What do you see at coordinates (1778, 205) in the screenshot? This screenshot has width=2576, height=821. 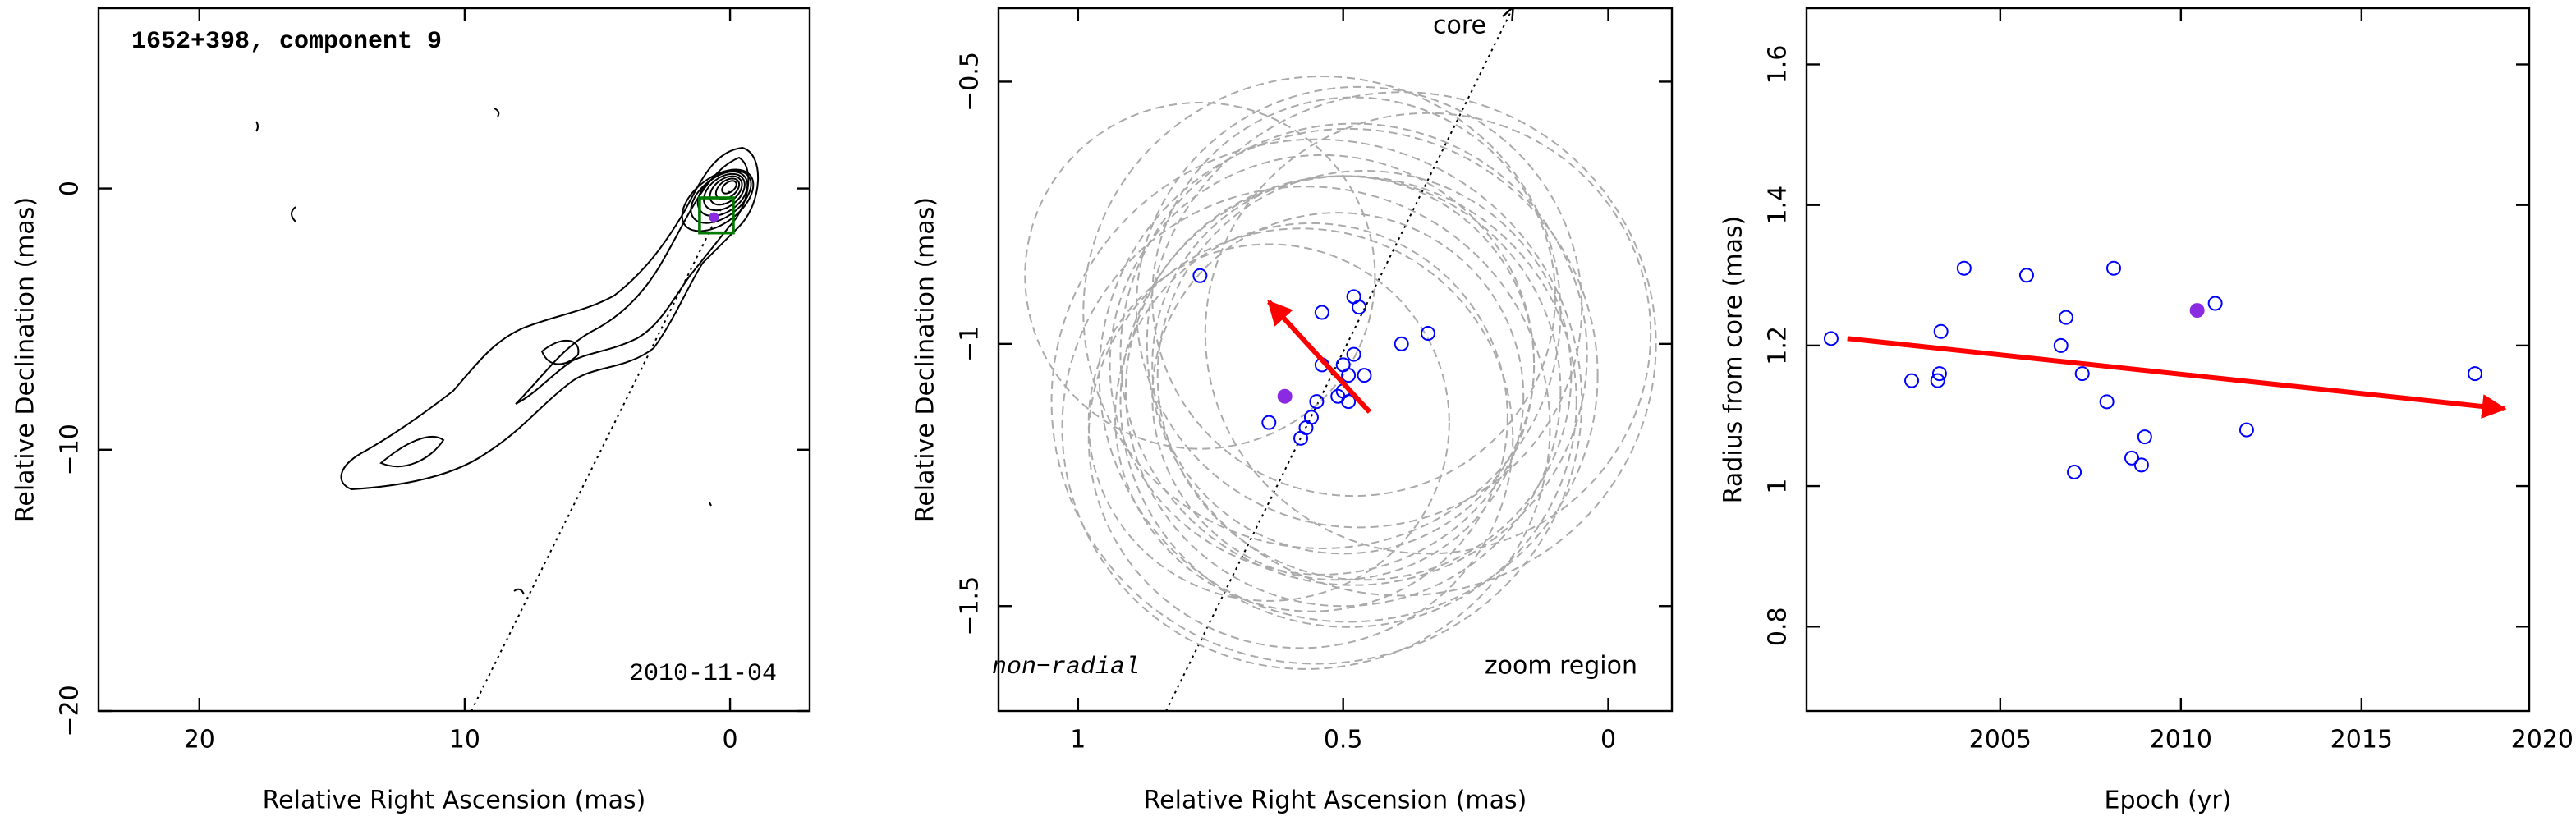 I see `y-tick-label: 1.4` at bounding box center [1778, 205].